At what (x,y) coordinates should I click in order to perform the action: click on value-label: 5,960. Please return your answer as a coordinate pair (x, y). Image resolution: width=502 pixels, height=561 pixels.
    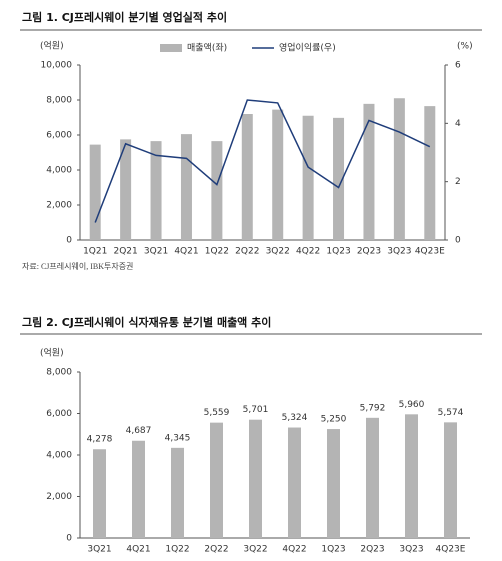
    Looking at the image, I should click on (412, 405).